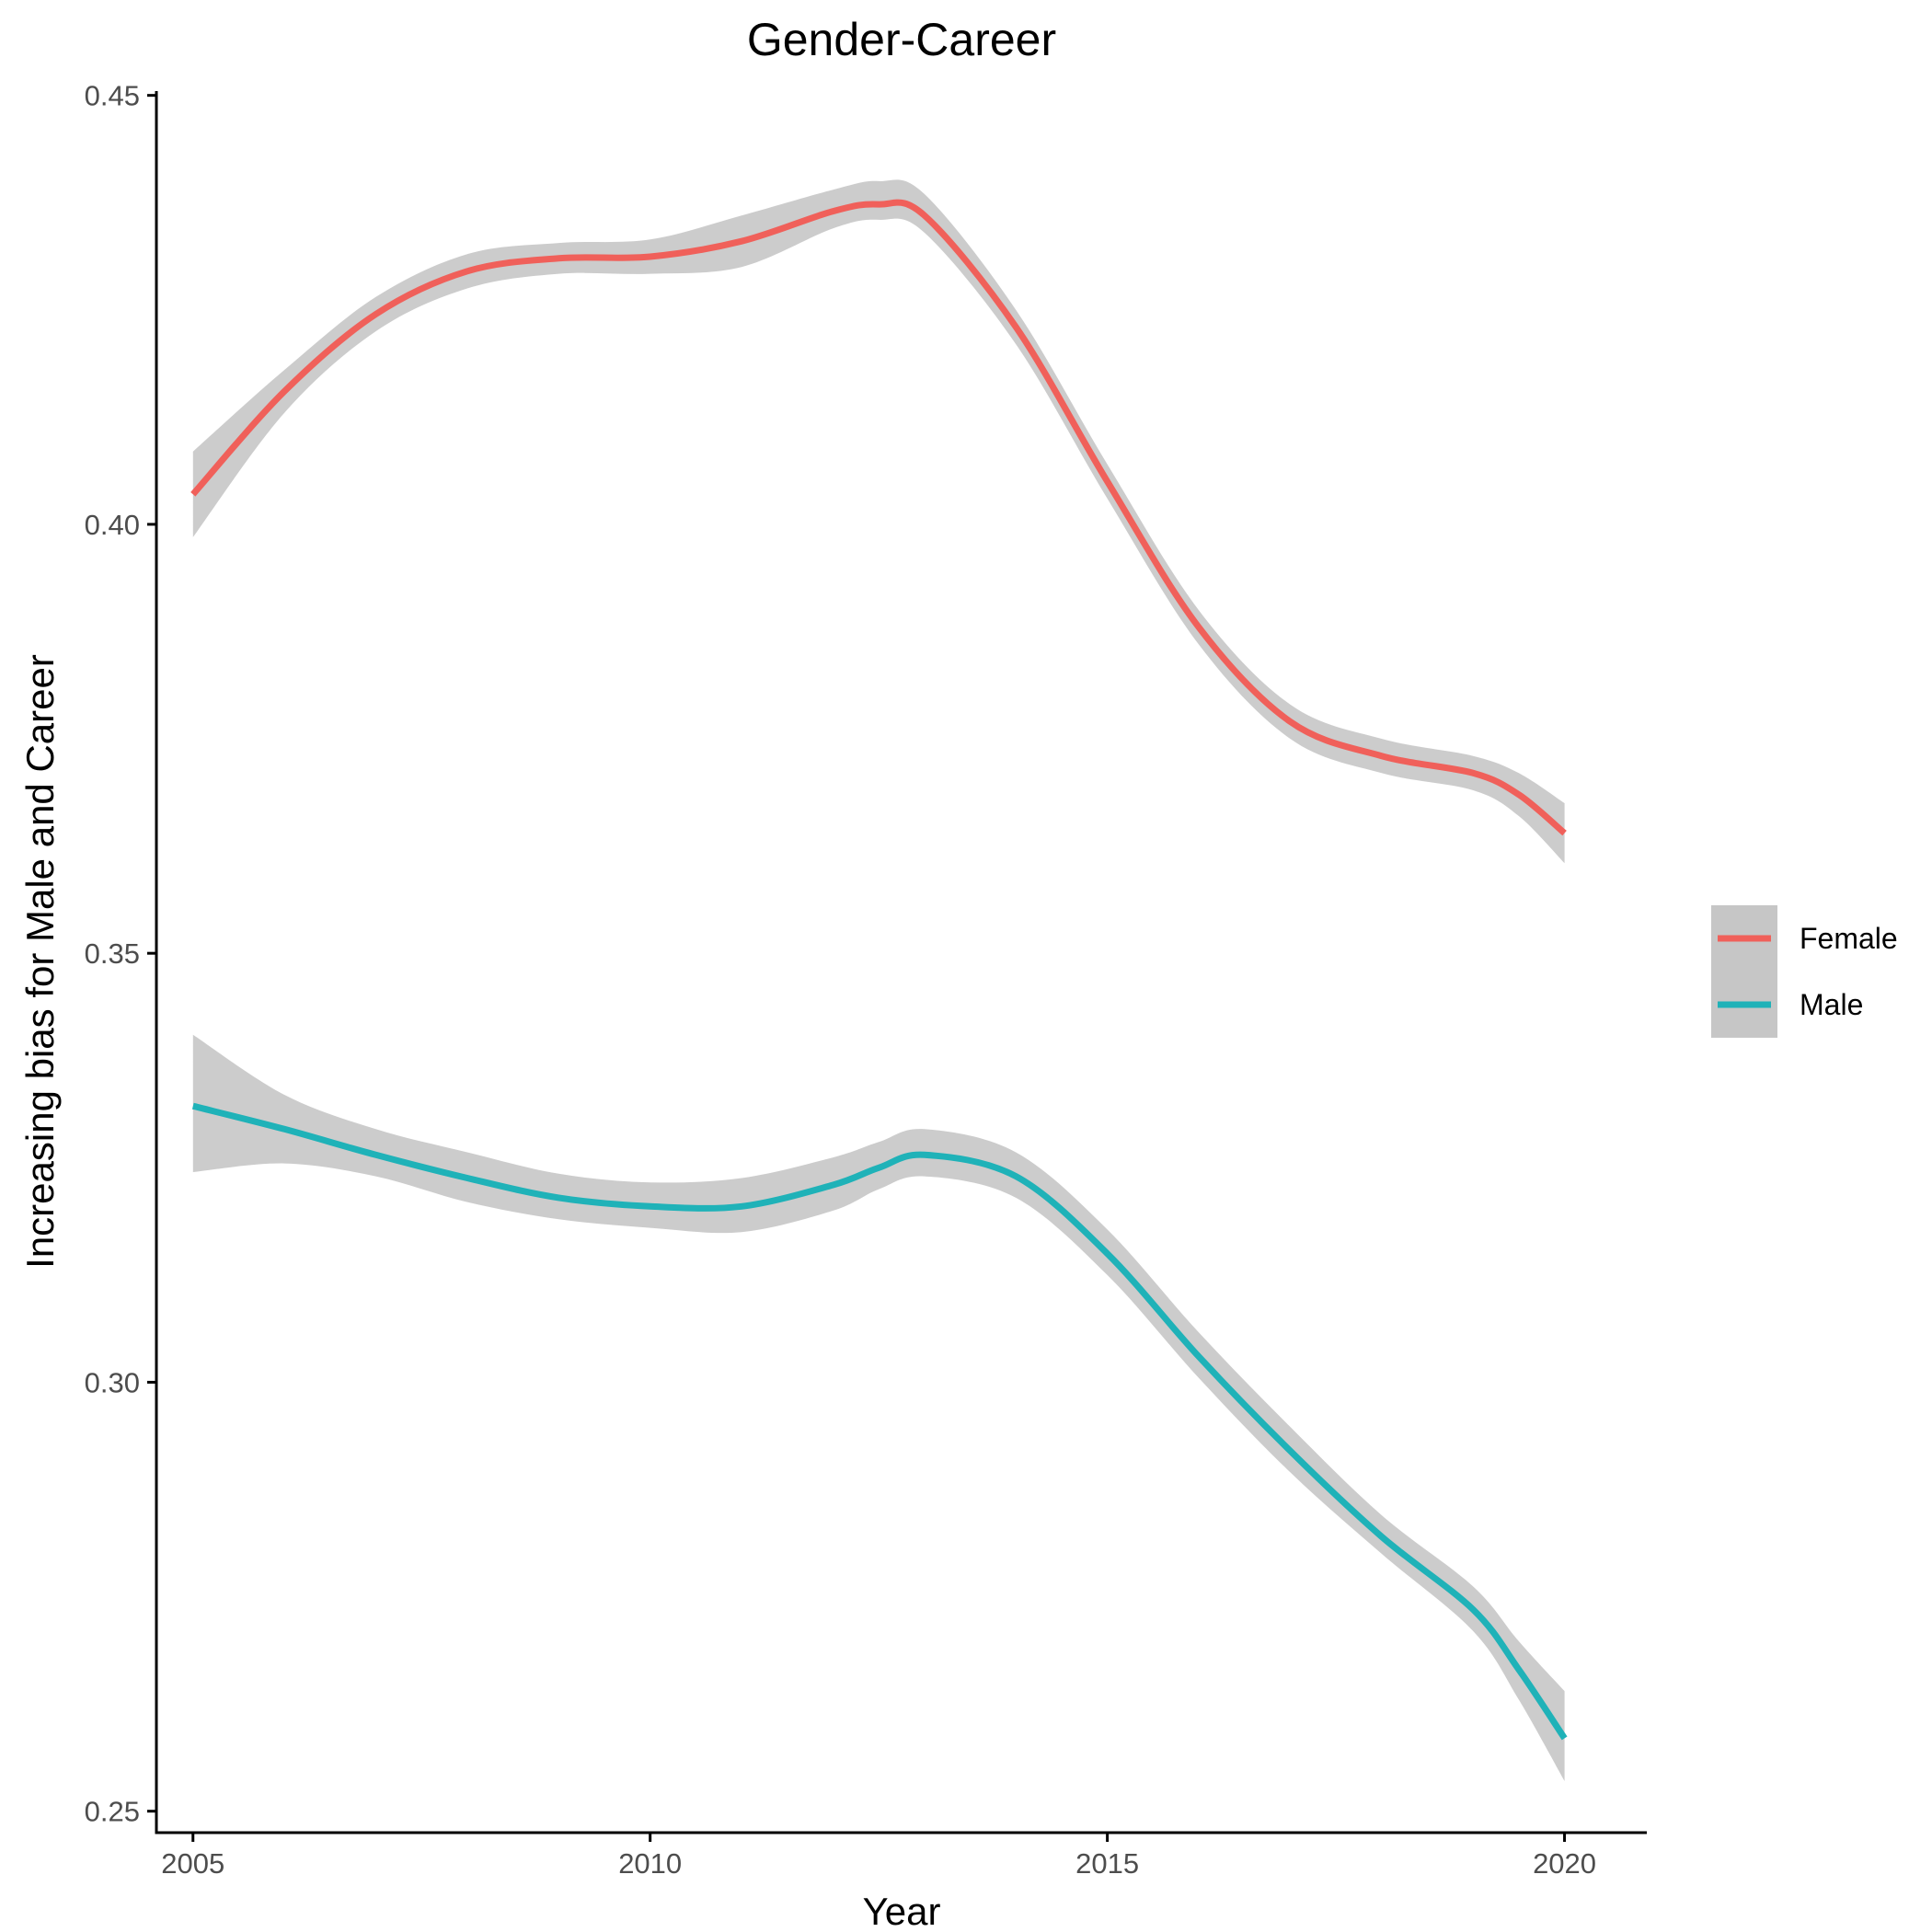 The image size is (1932, 1932). Describe the element at coordinates (112, 1382) in the screenshot. I see `y-tick-label: 0.30` at that location.